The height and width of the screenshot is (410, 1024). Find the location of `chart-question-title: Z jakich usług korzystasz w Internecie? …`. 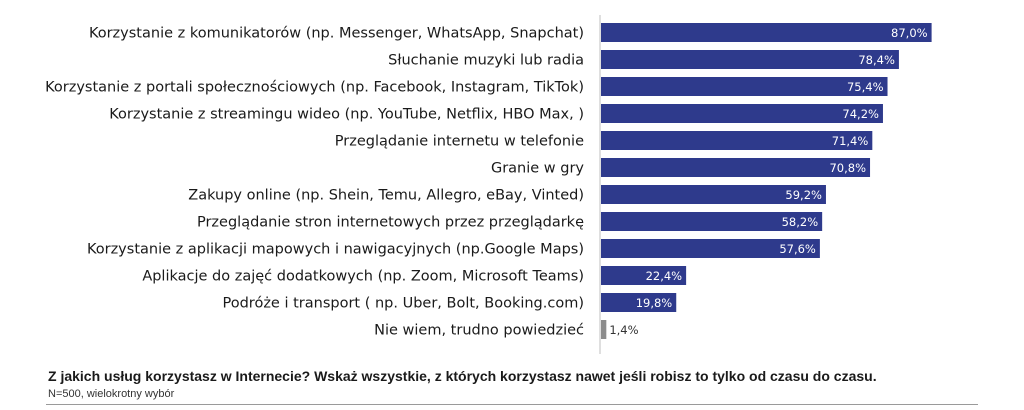

chart-question-title: Z jakich usług korzystasz w Internecie? … is located at coordinates (462, 376).